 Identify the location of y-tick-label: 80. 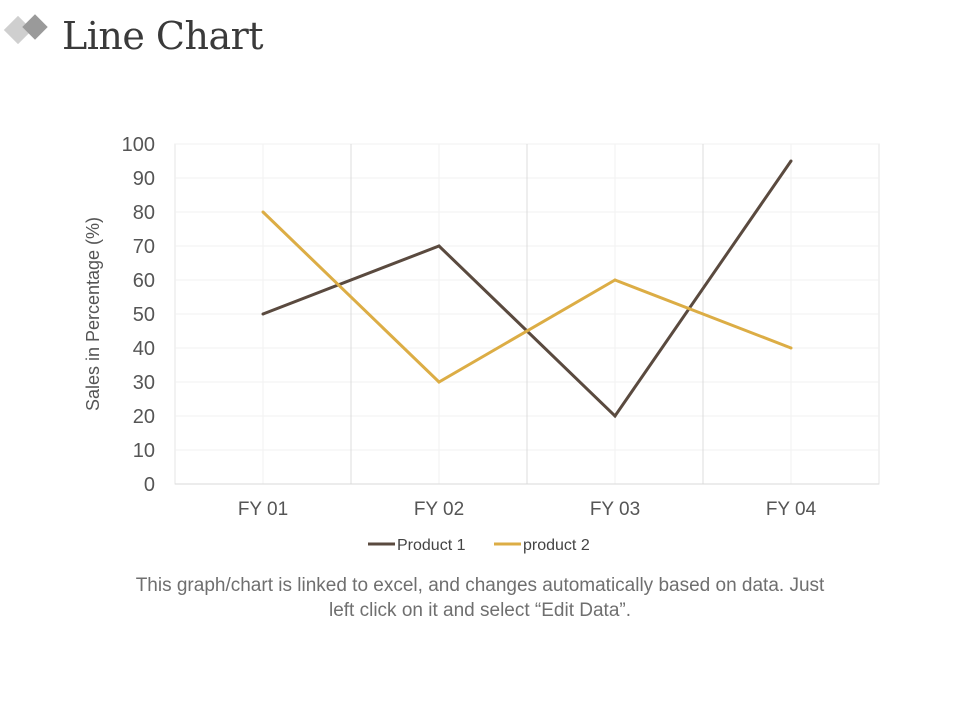
(144, 213).